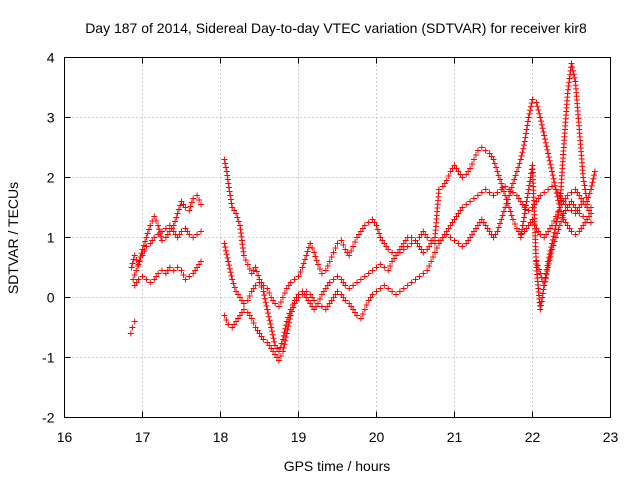  What do you see at coordinates (65, 437) in the screenshot?
I see `x-tick-label: 16` at bounding box center [65, 437].